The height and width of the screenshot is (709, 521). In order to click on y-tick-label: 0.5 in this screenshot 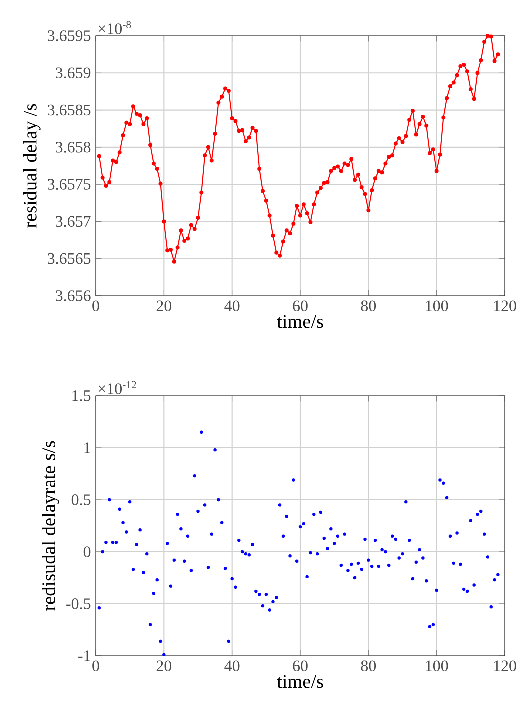, I will do `click(81, 500)`.